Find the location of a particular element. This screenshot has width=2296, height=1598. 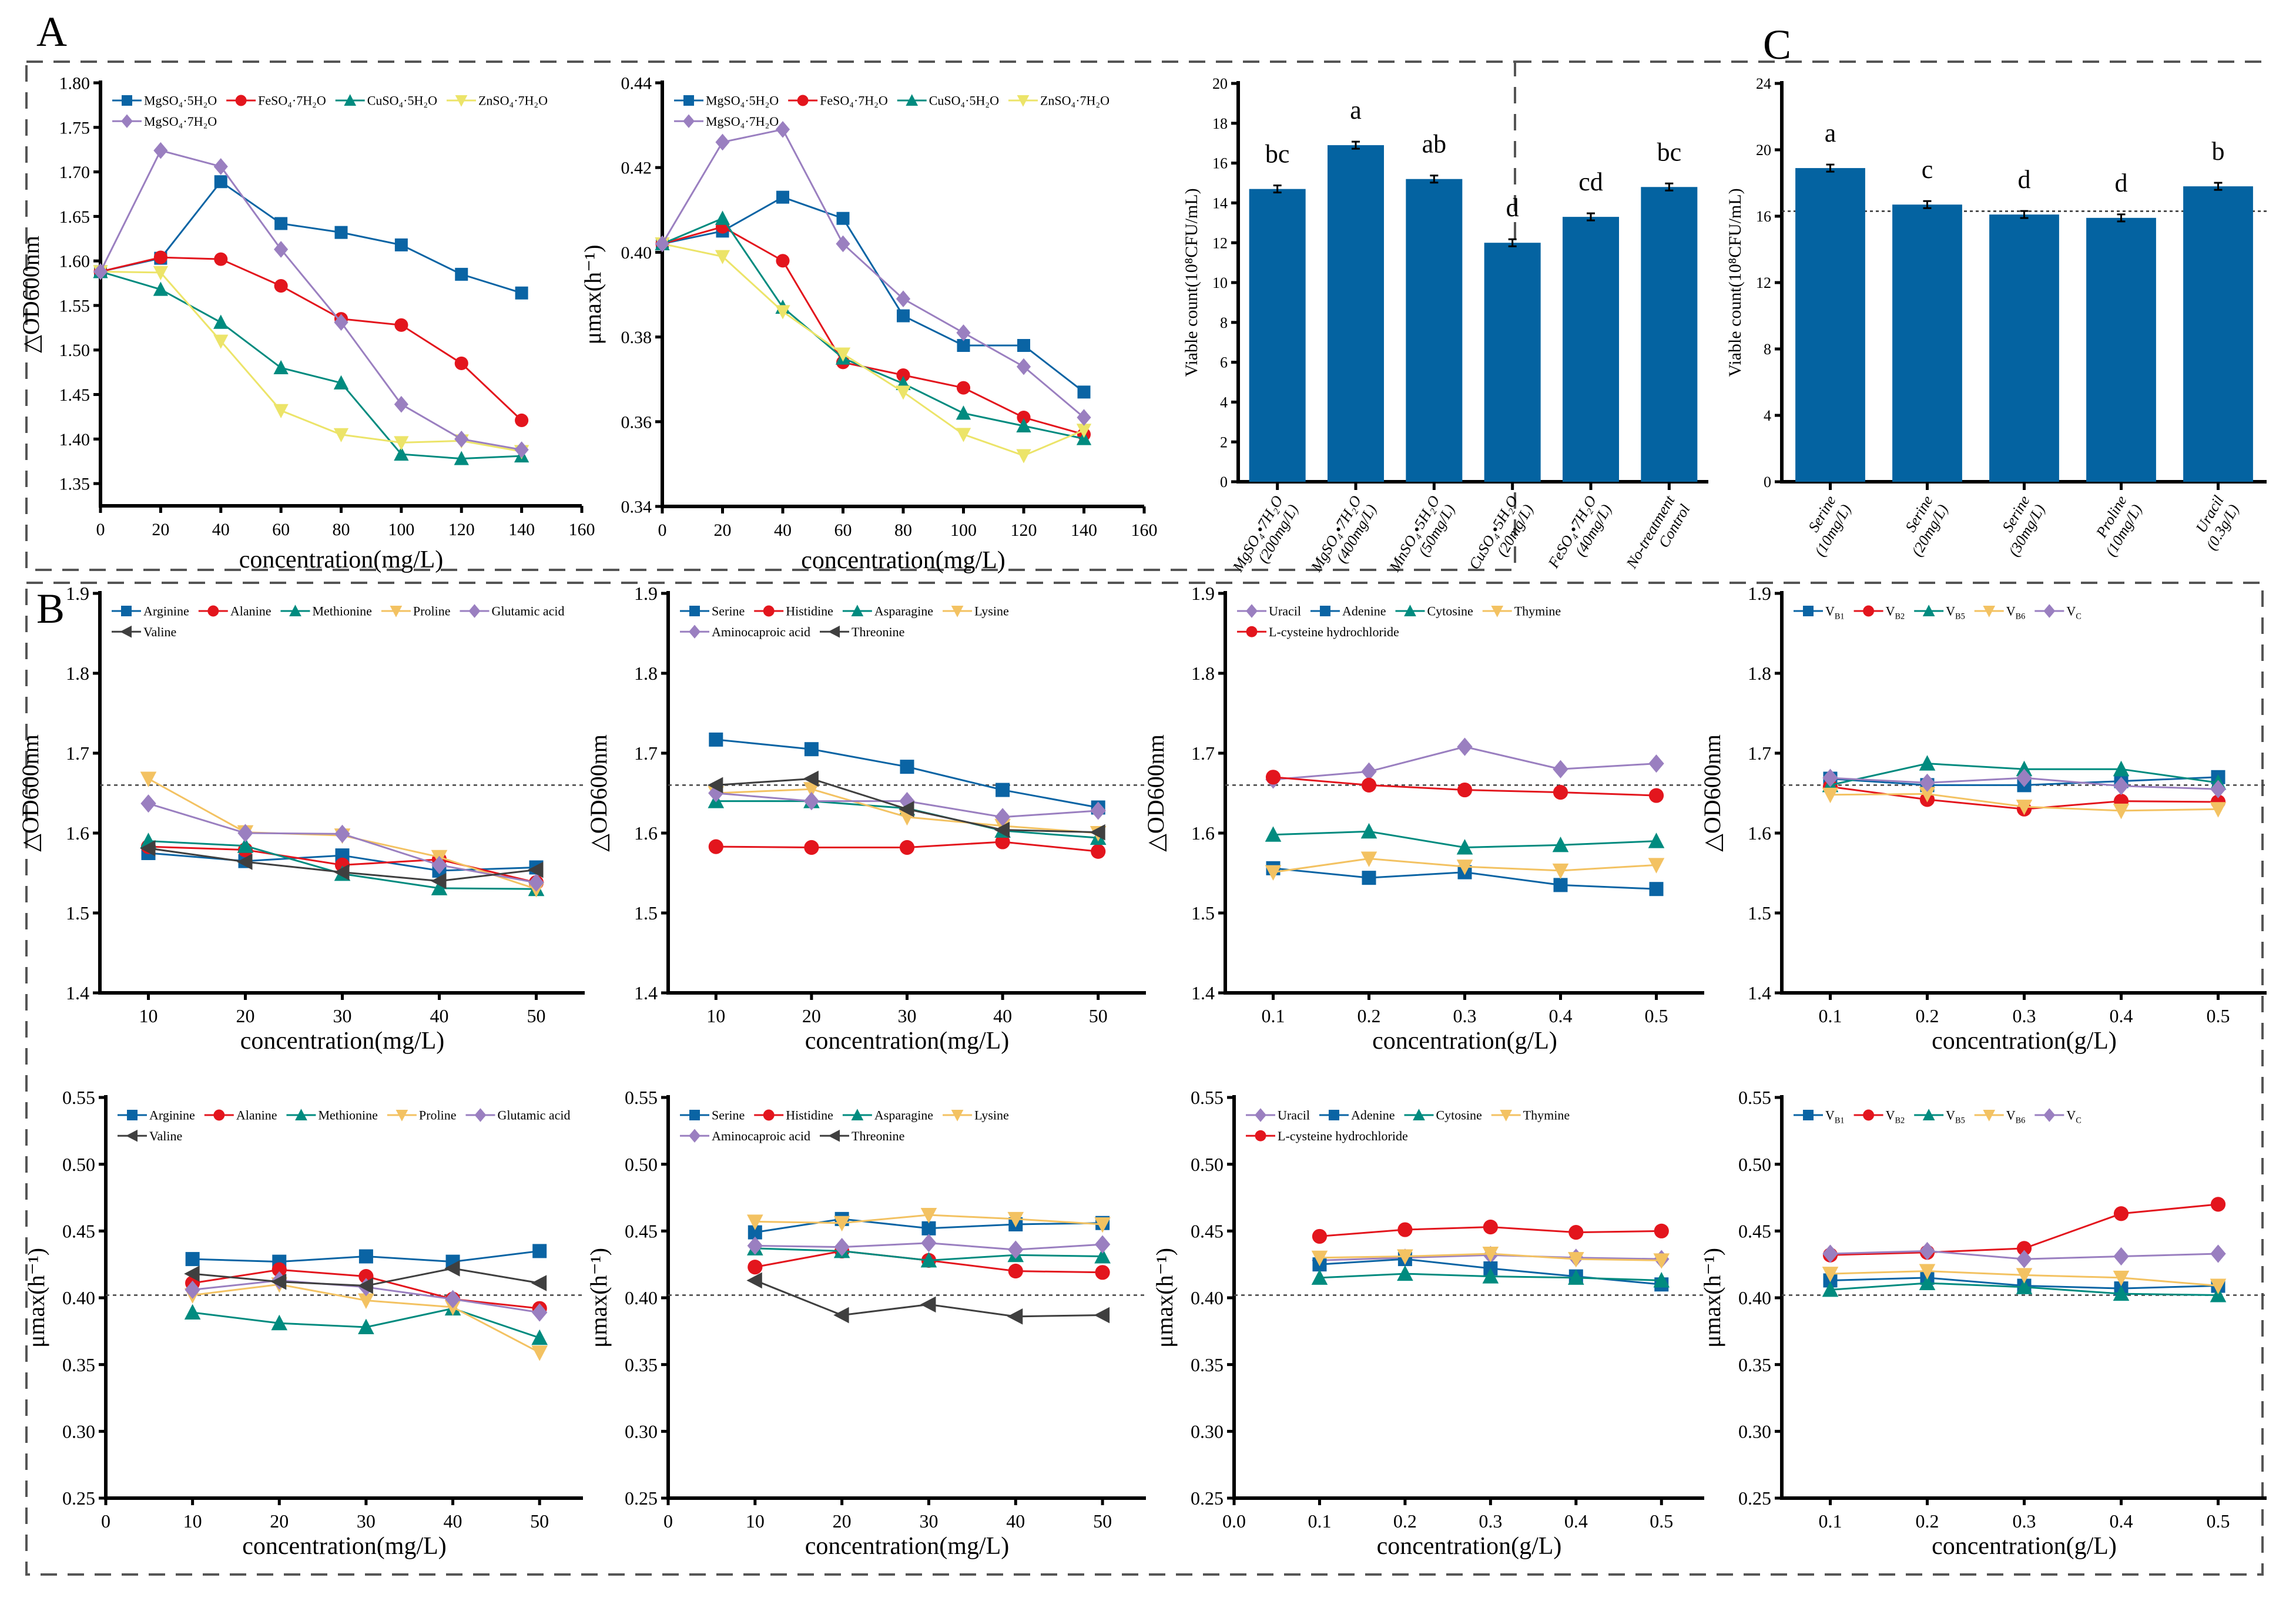

significance-letter: b is located at coordinates (2218, 152).